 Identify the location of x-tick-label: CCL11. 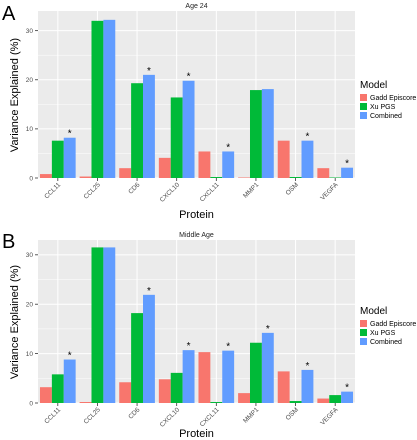
(52, 415).